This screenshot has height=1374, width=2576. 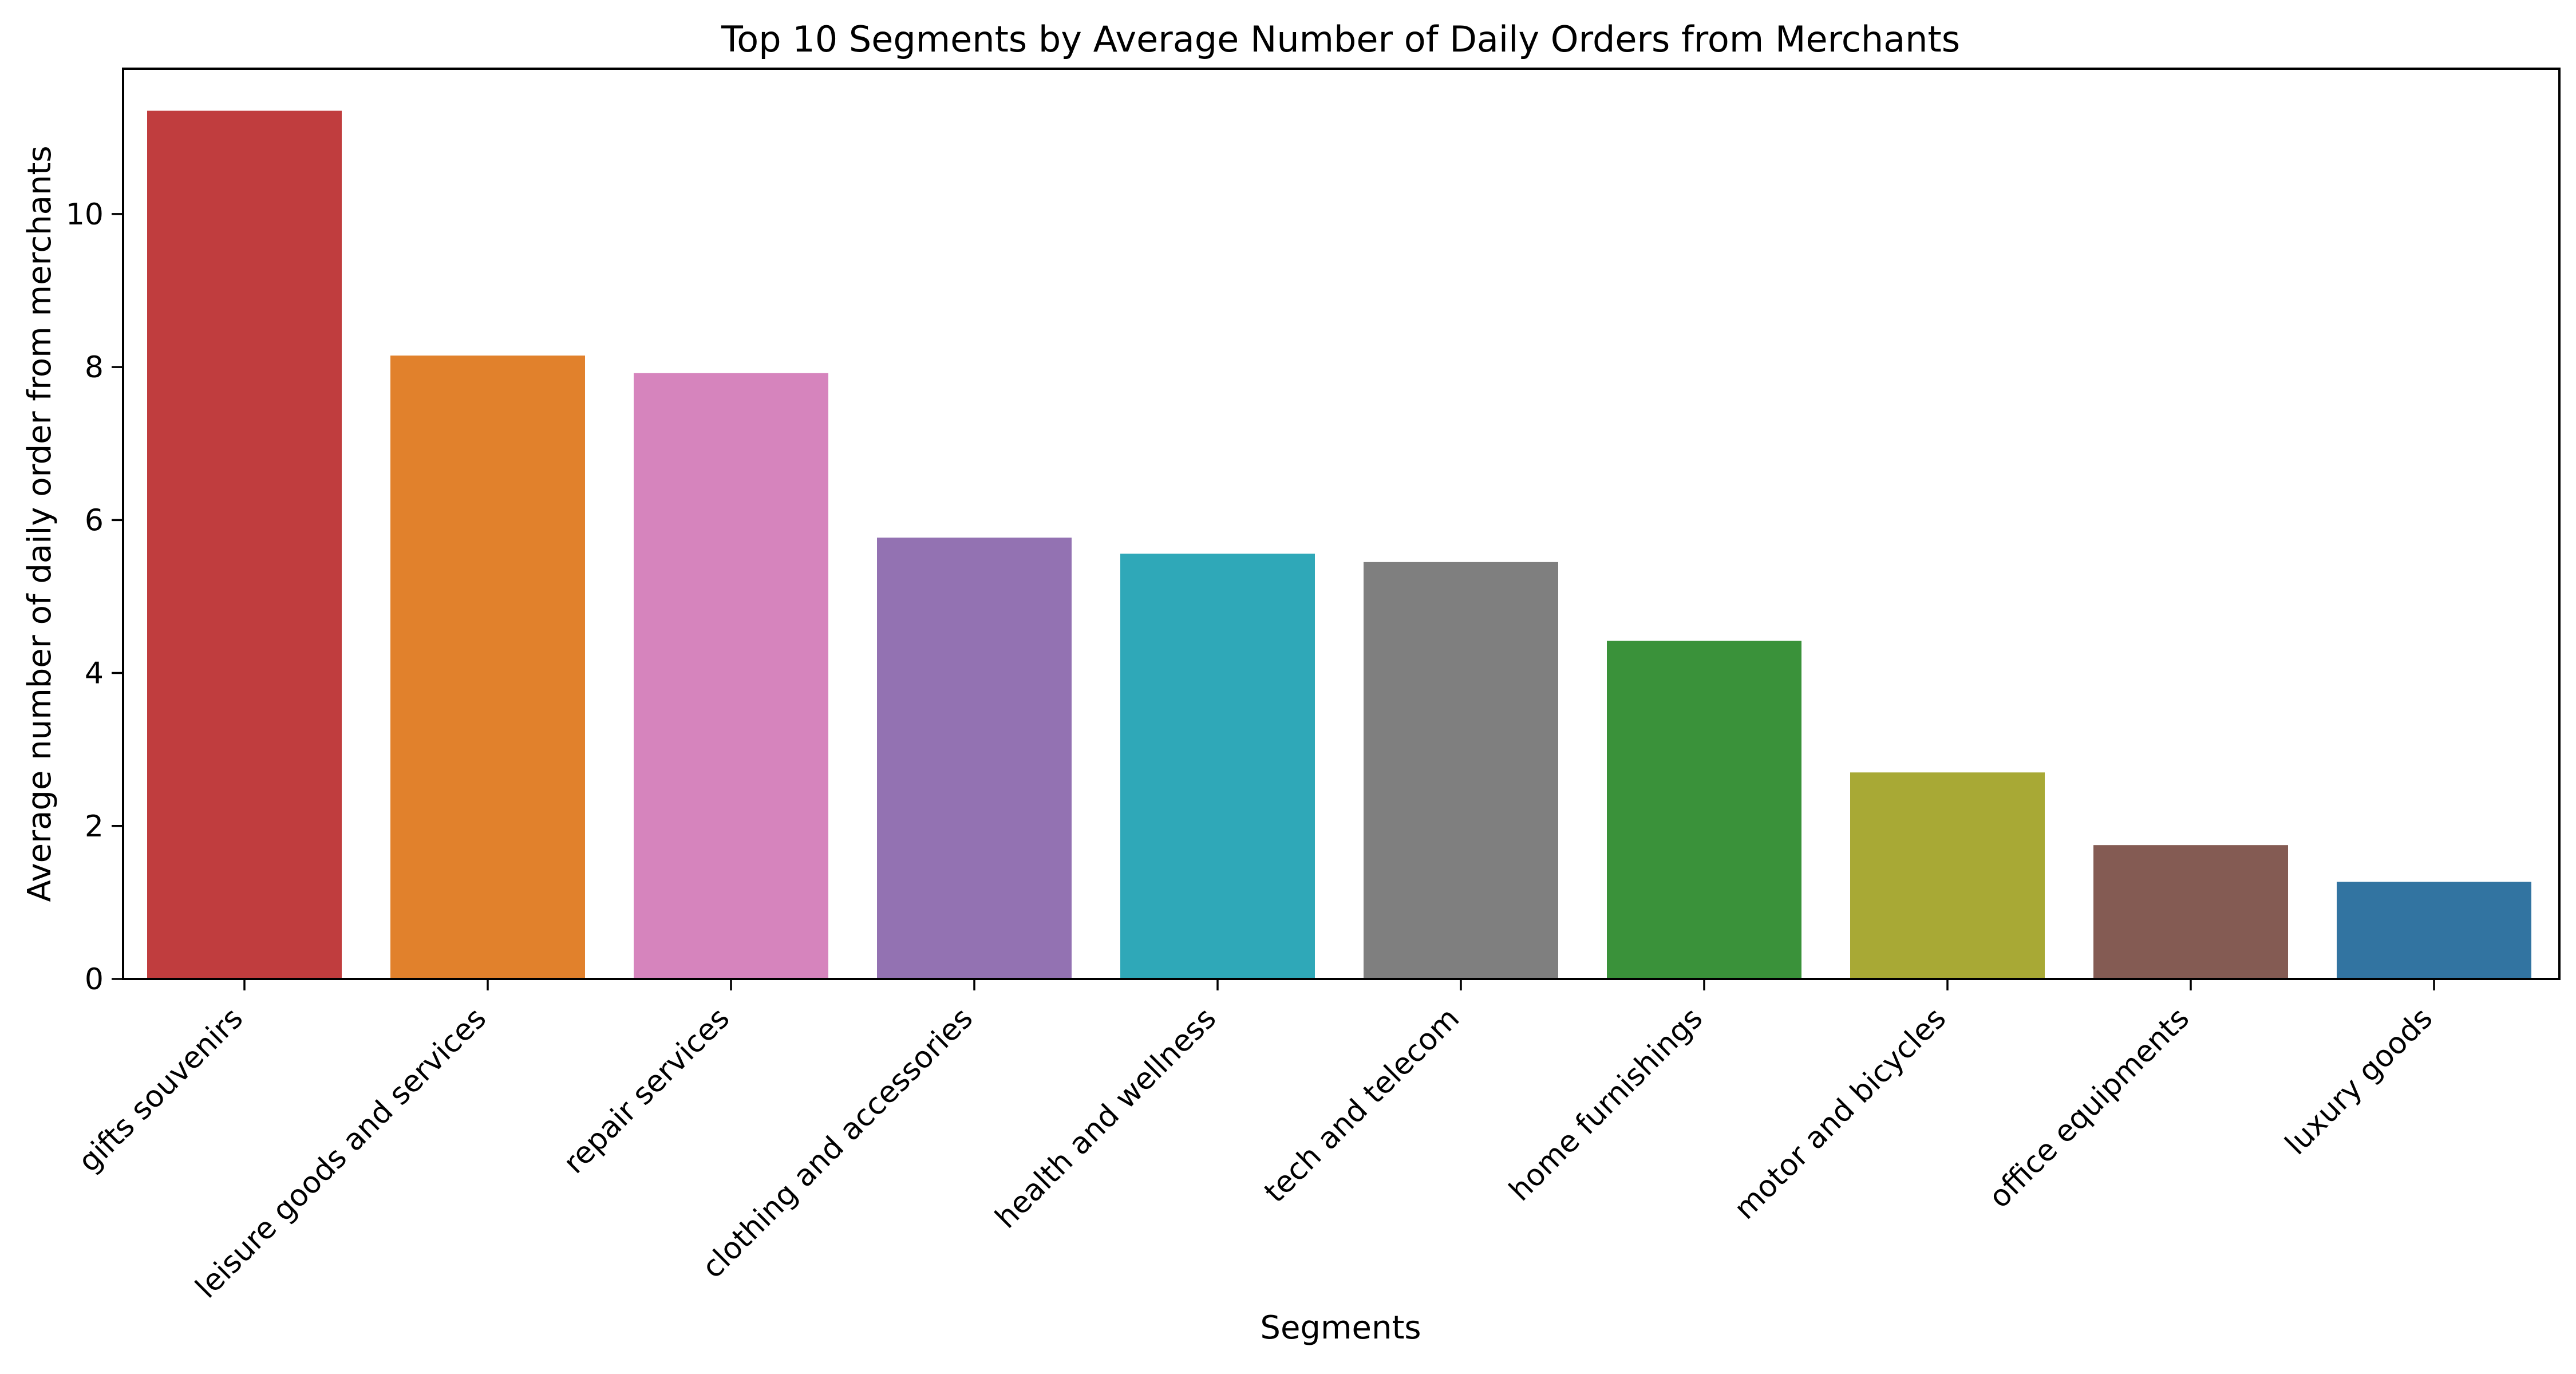 I want to click on bar-office-equipments, so click(x=2190, y=912).